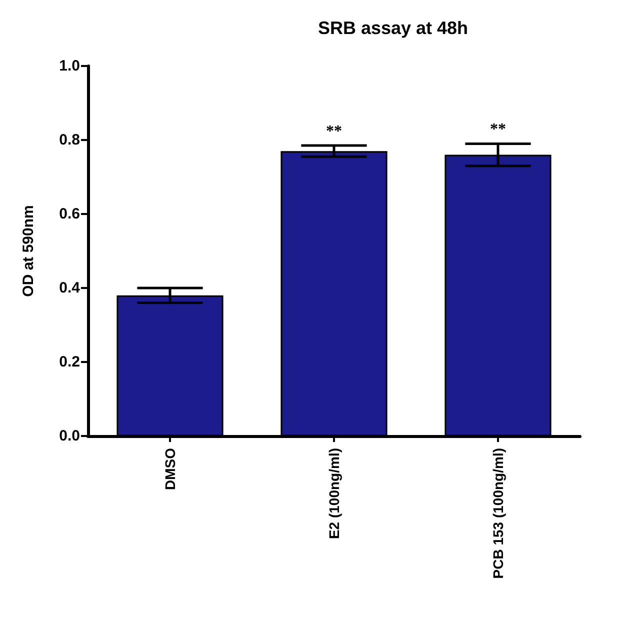  I want to click on y-tick-label: 0.0, so click(69, 436).